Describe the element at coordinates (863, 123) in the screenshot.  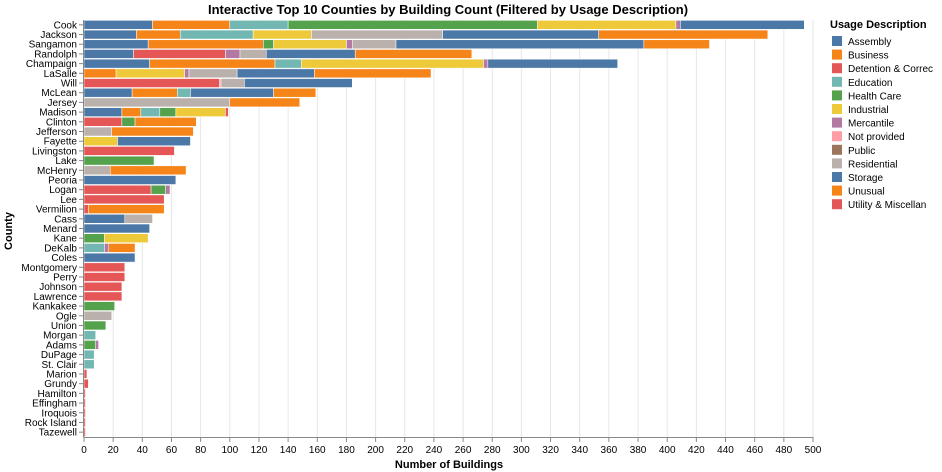
I see `legend-item-mercantile: Mercantile` at that location.